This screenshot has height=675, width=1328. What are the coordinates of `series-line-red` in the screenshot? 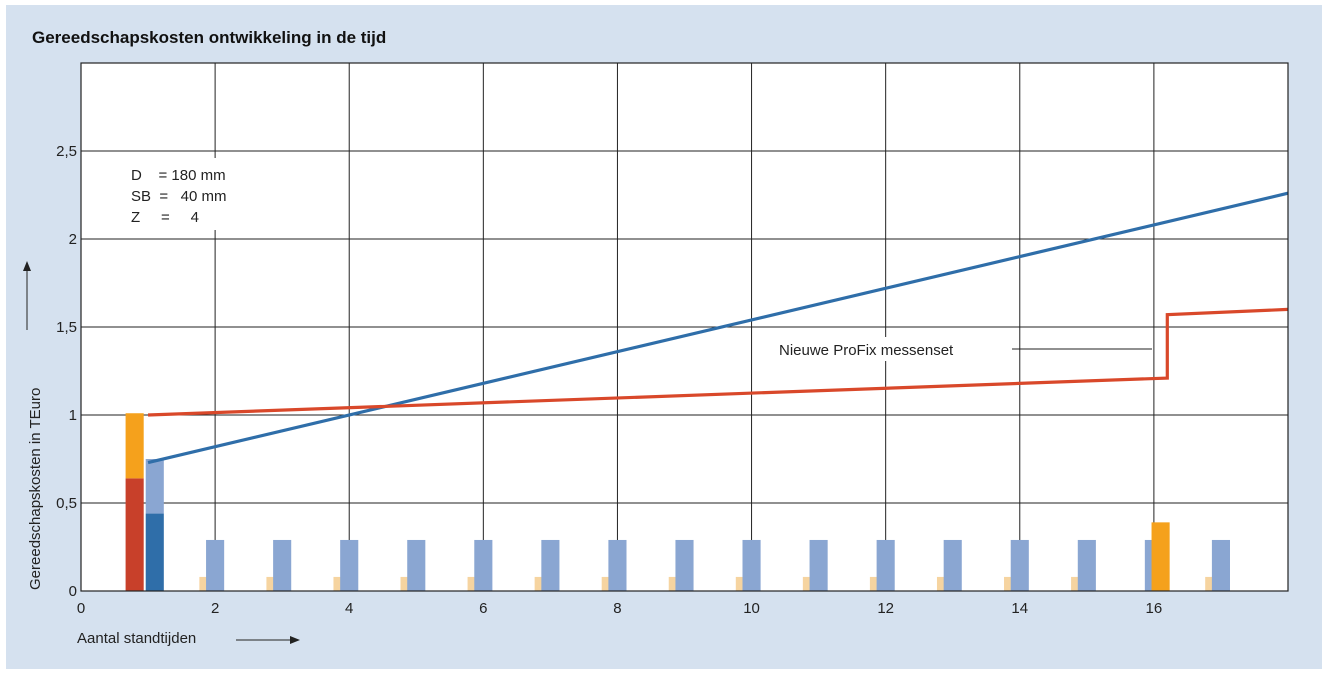 It's located at (718, 362).